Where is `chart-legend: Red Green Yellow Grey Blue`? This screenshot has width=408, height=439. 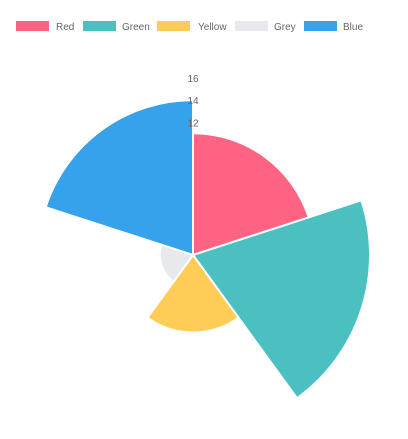
chart-legend: Red Green Yellow Grey Blue is located at coordinates (189, 27).